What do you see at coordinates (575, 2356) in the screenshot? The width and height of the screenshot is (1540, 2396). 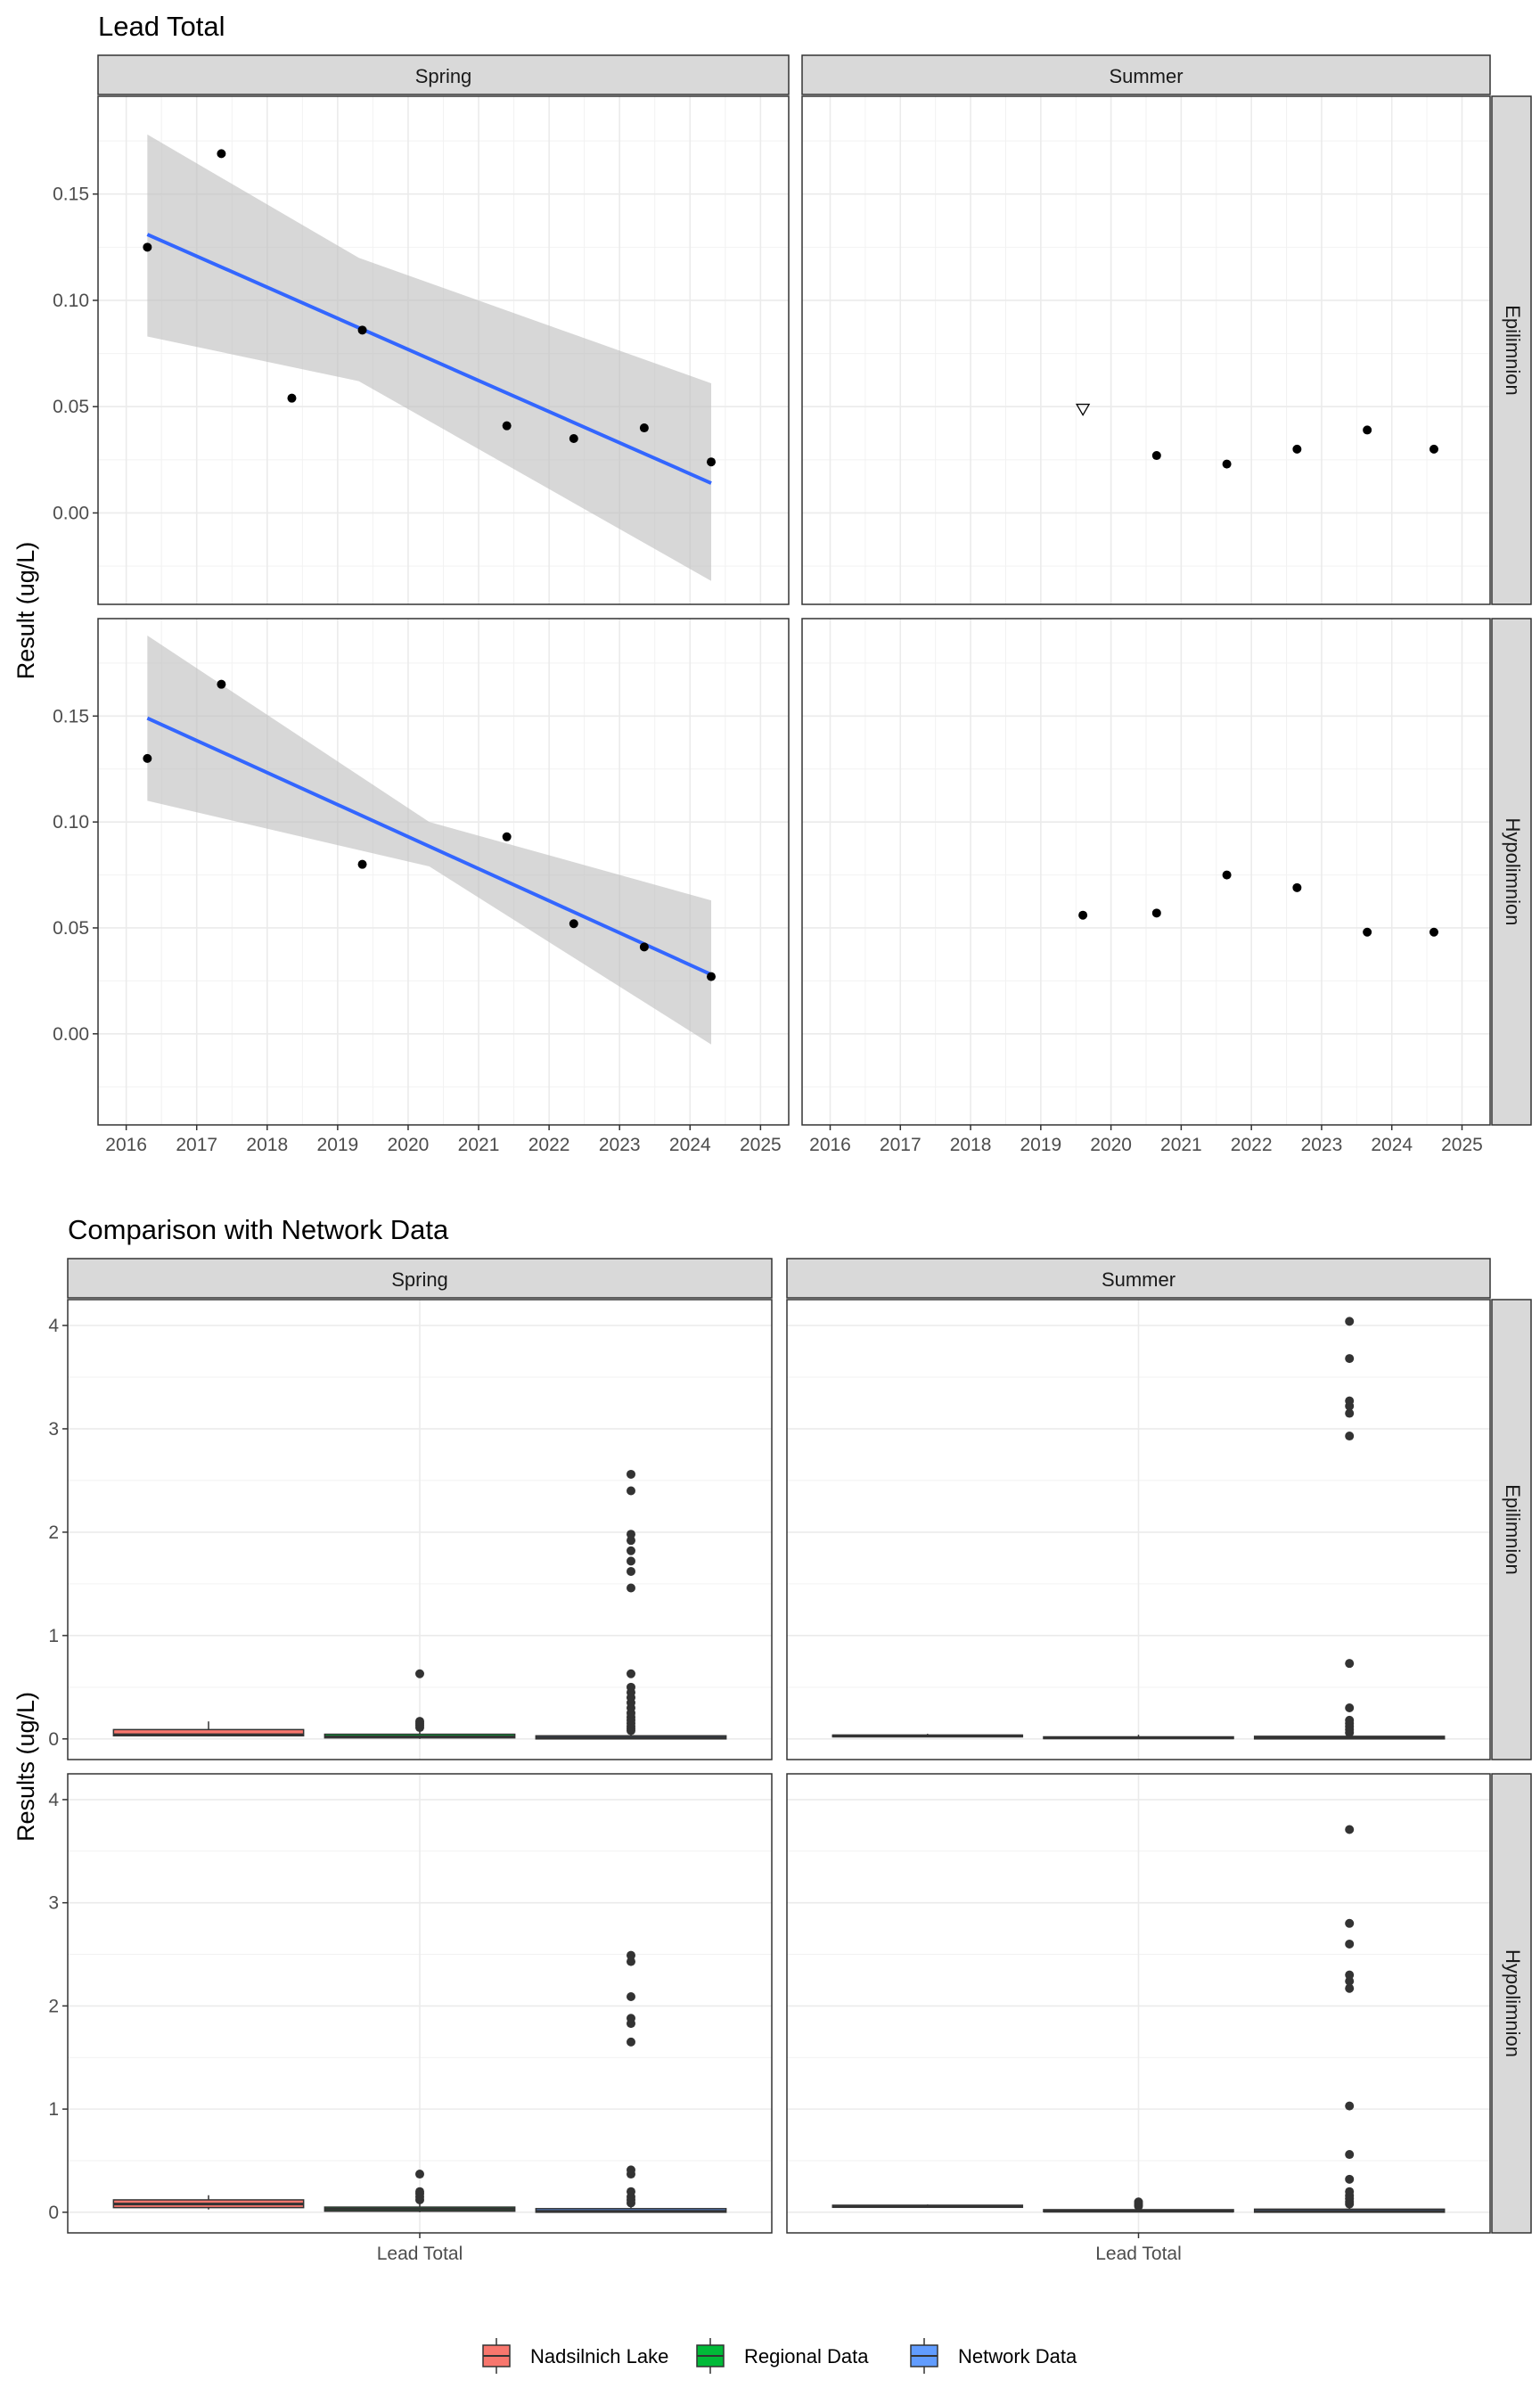 I see `legend-item-nadsilnich-lake: Nadsilnich Lake` at bounding box center [575, 2356].